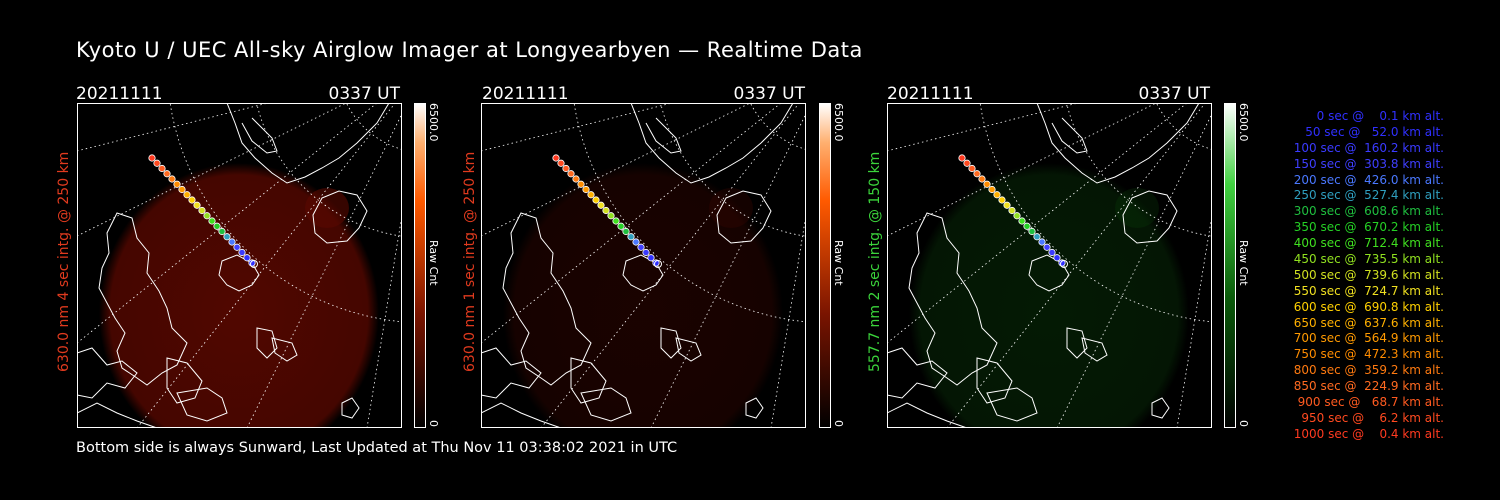 The height and width of the screenshot is (500, 1500). I want to click on panel-2-time: 0337 UT, so click(769, 94).